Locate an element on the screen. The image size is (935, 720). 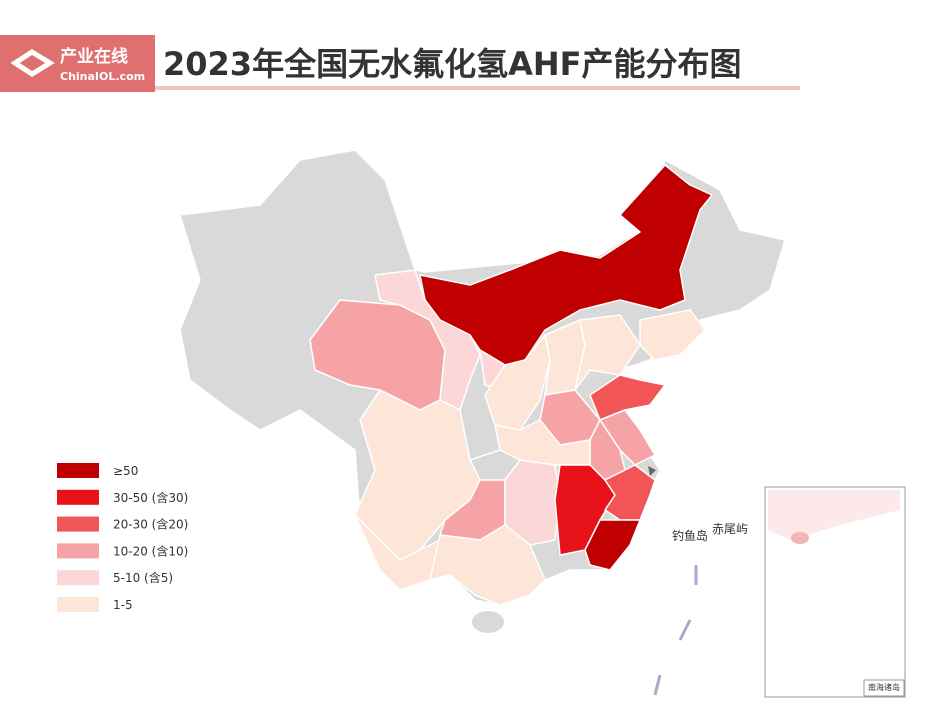
page-title: 2023年全国无水氟化氢AHF产能分布图 is located at coordinates (452, 64).